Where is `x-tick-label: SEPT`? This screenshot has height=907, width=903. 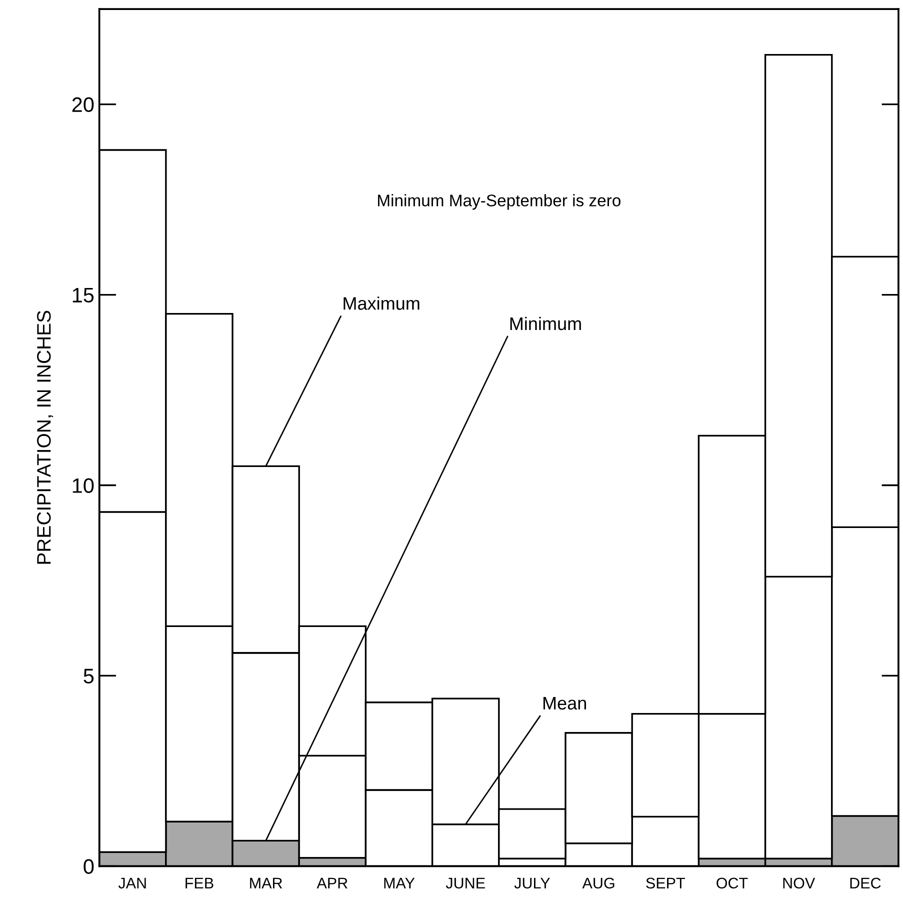
x-tick-label: SEPT is located at coordinates (665, 883).